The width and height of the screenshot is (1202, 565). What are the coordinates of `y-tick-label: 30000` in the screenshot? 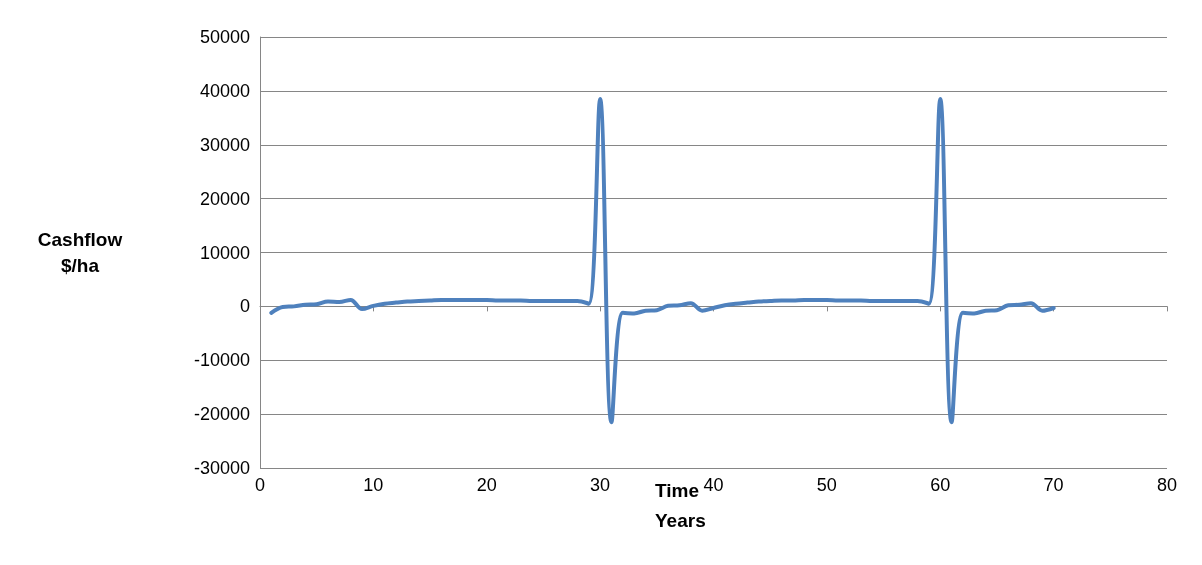 It's located at (224, 144).